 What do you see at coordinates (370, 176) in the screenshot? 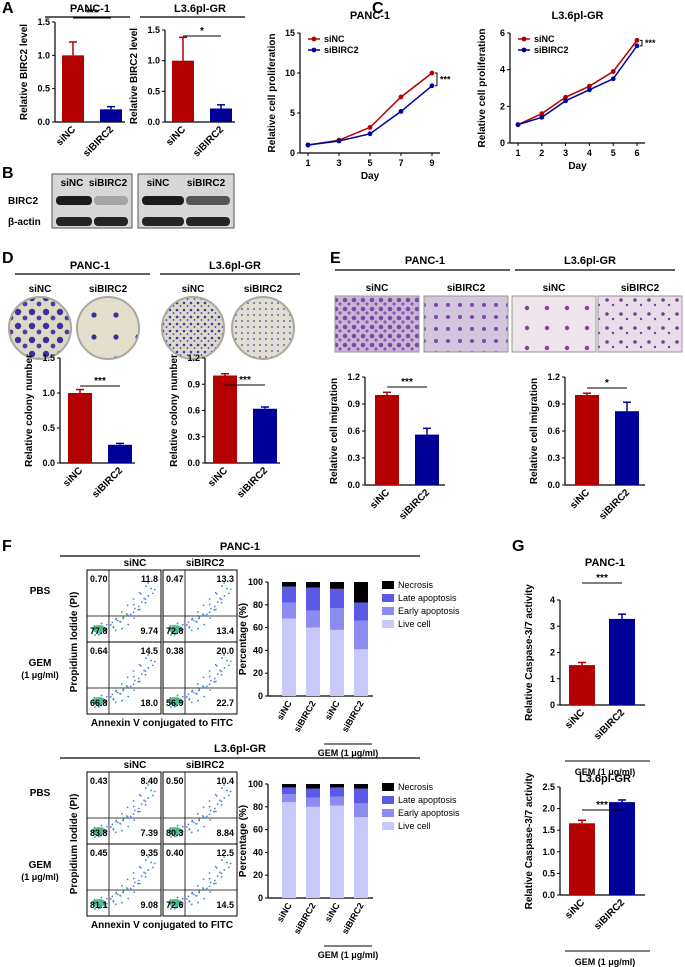
I see `x-axis-label: Day` at bounding box center [370, 176].